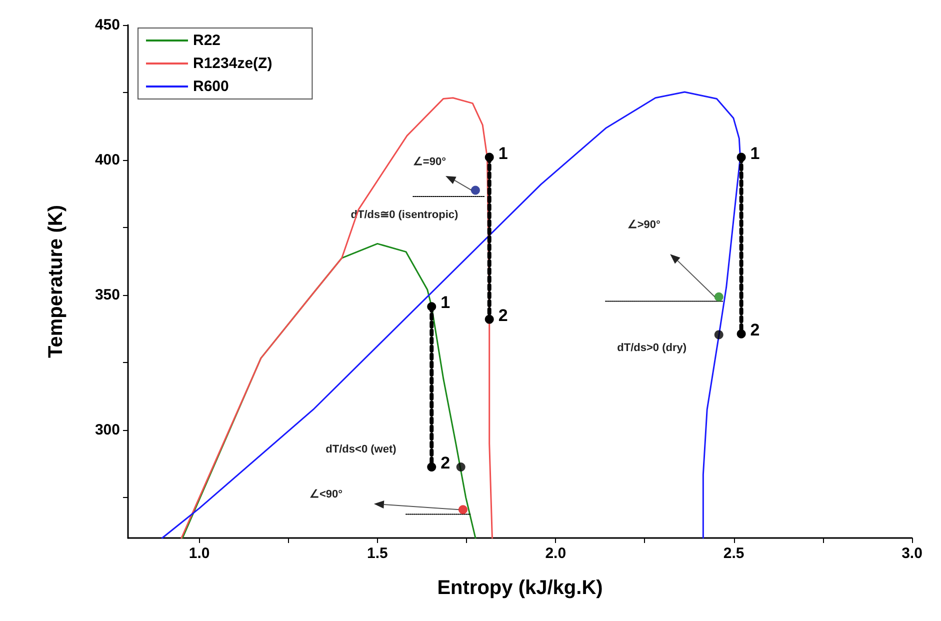  I want to click on x-tick-label: 1.5, so click(377, 553).